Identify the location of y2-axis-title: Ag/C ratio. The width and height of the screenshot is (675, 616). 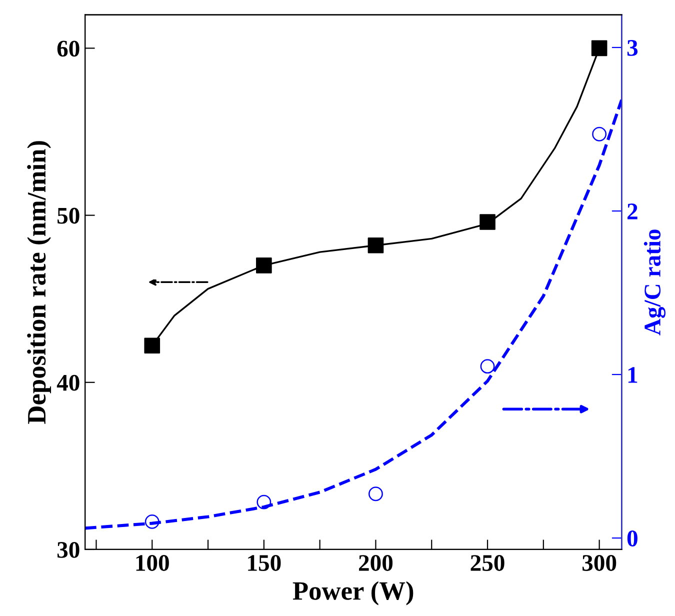
(655, 283).